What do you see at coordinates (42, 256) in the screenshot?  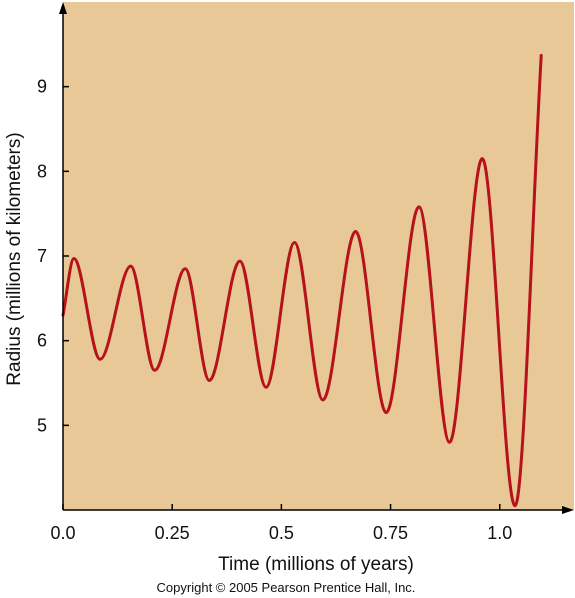 I see `y-tick-label: 7` at bounding box center [42, 256].